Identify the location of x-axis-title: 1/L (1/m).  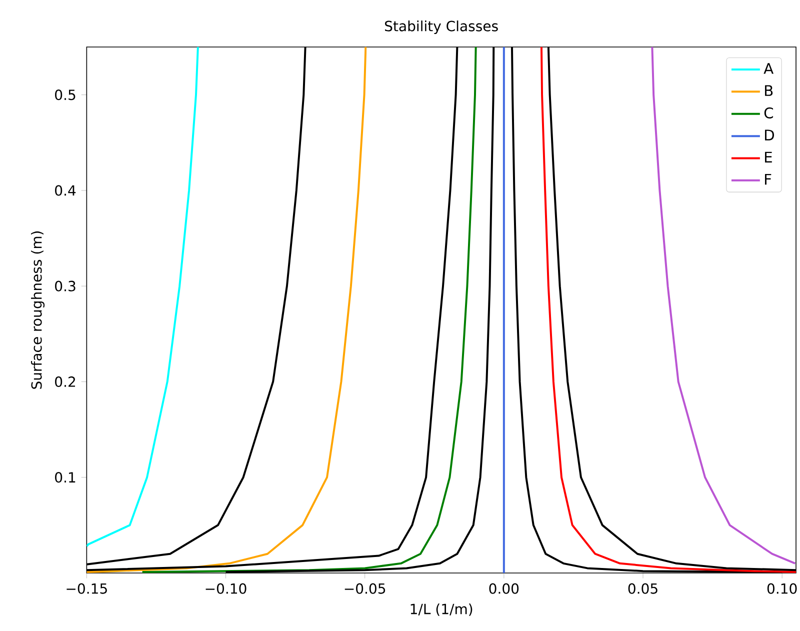
(441, 609).